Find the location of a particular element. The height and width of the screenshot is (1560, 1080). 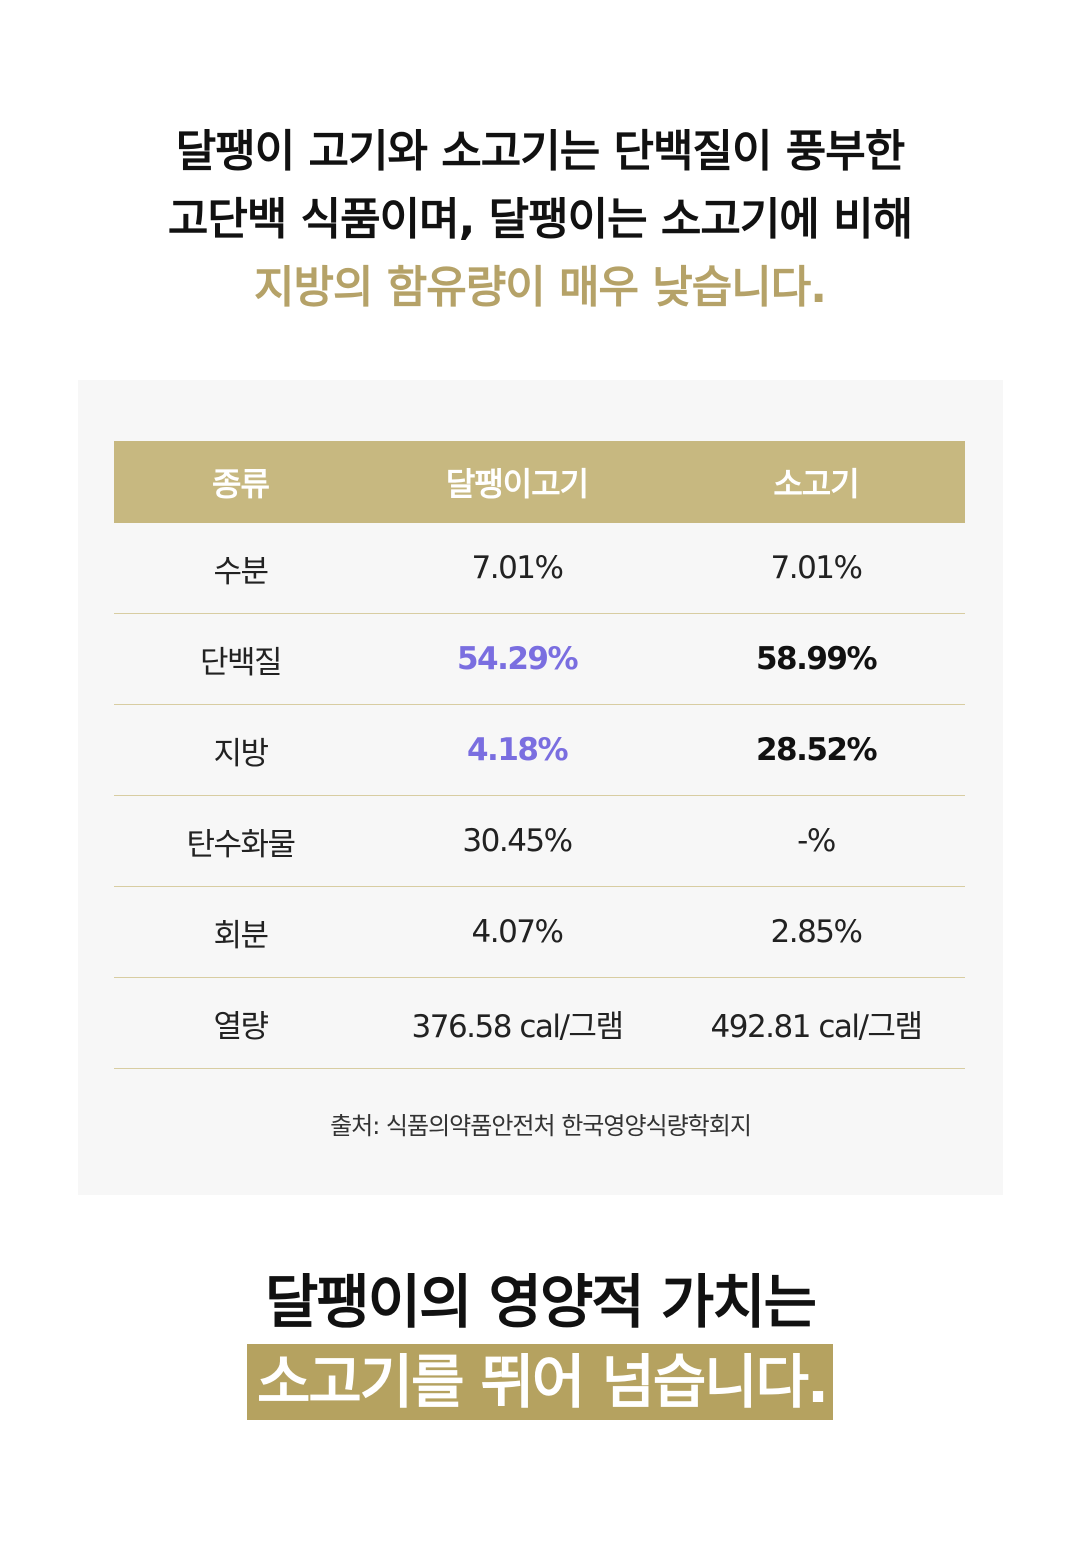

table-row-protein: 단백질 54.29% 58.99% is located at coordinates (539, 659).